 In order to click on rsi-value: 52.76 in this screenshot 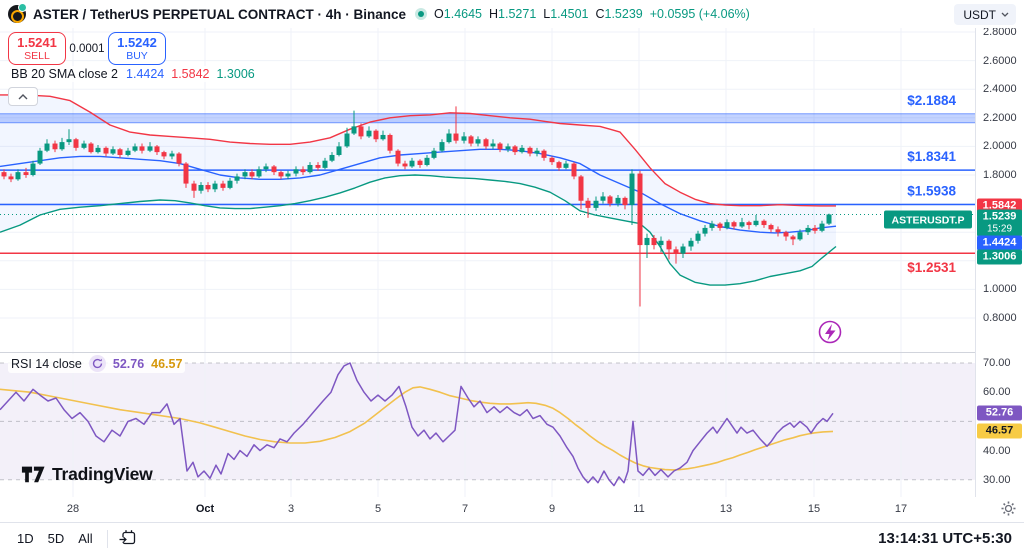, I will do `click(128, 363)`.